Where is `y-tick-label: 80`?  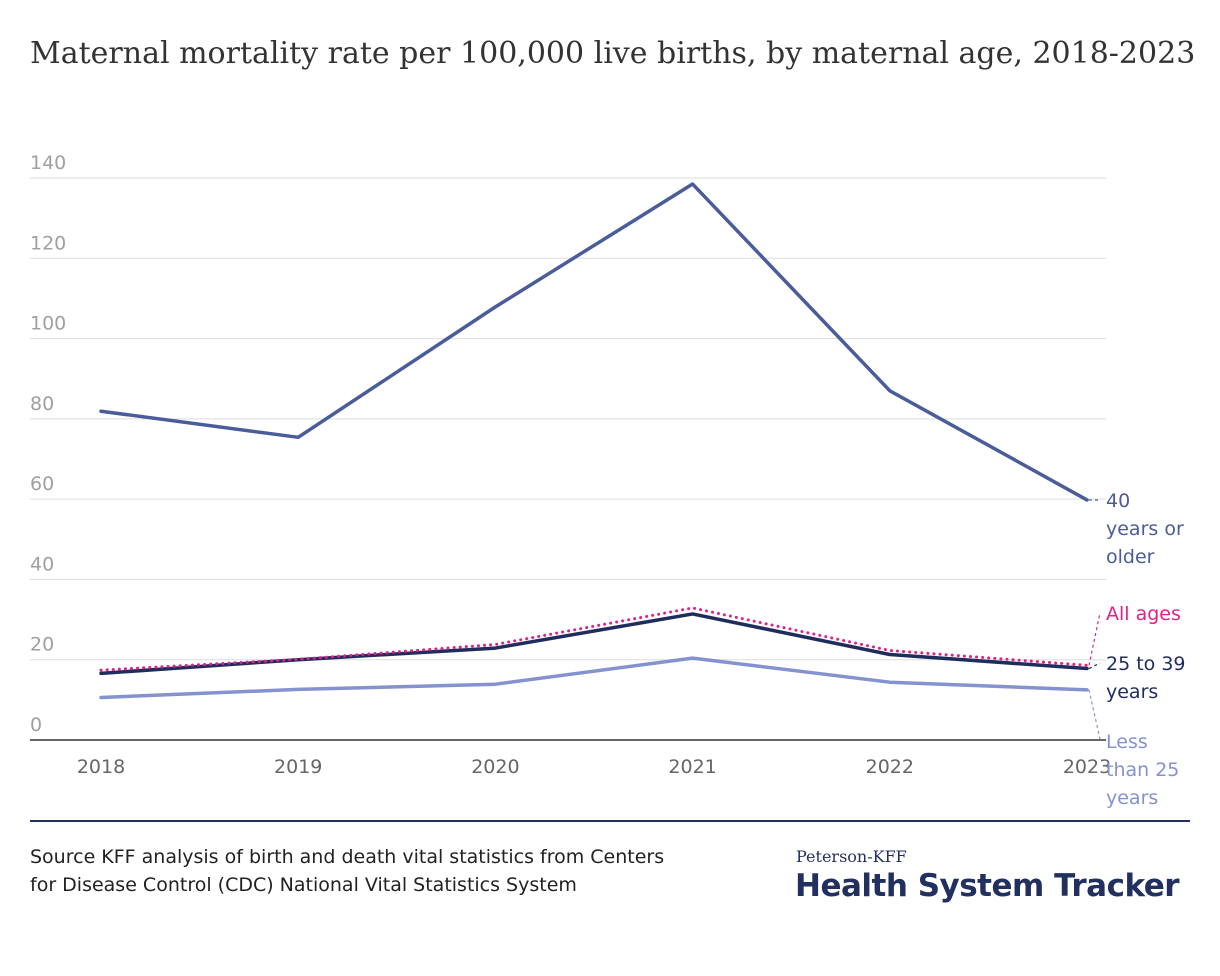 y-tick-label: 80 is located at coordinates (42, 404).